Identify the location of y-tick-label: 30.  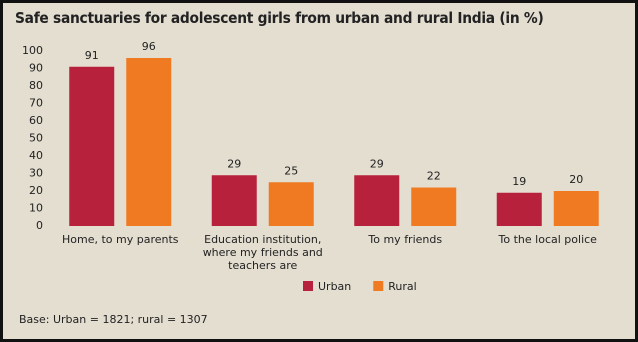
(36, 173).